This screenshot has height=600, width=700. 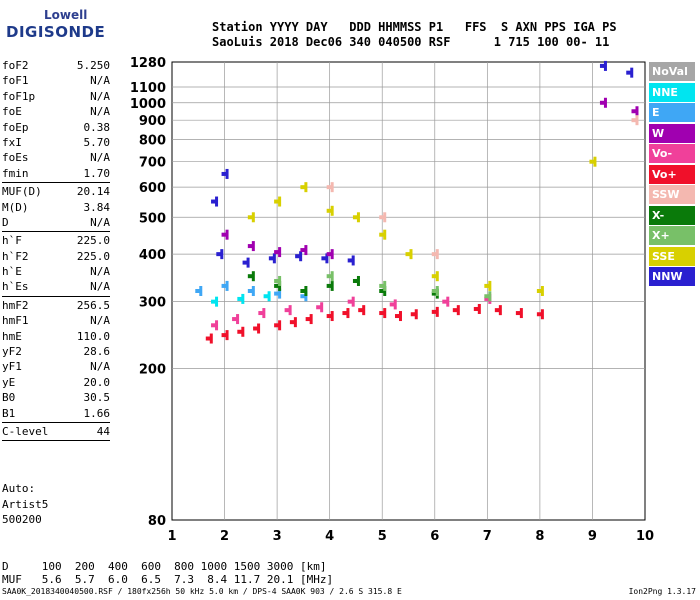 I want to click on y-tick-label: 800, so click(x=152, y=141).